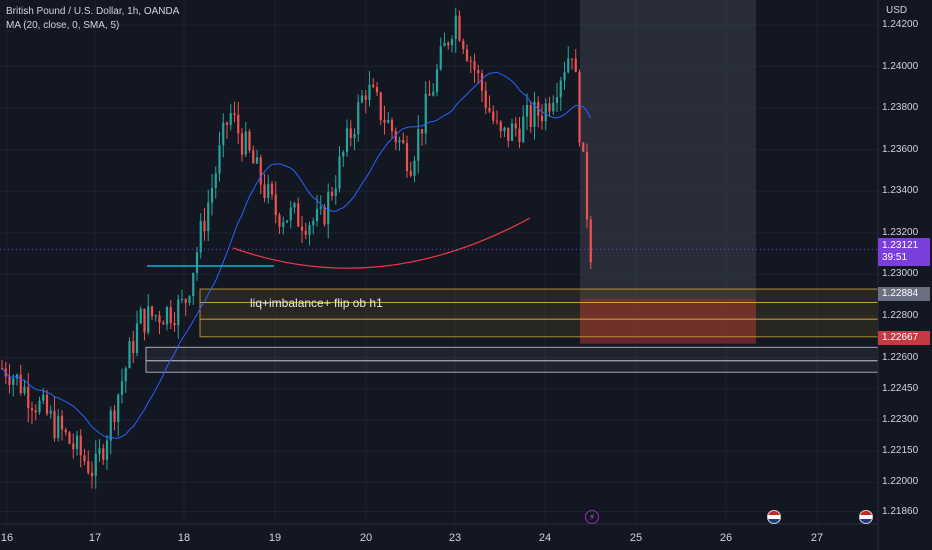 Image resolution: width=932 pixels, height=550 pixels. I want to click on date-tick-label: 17, so click(95, 538).